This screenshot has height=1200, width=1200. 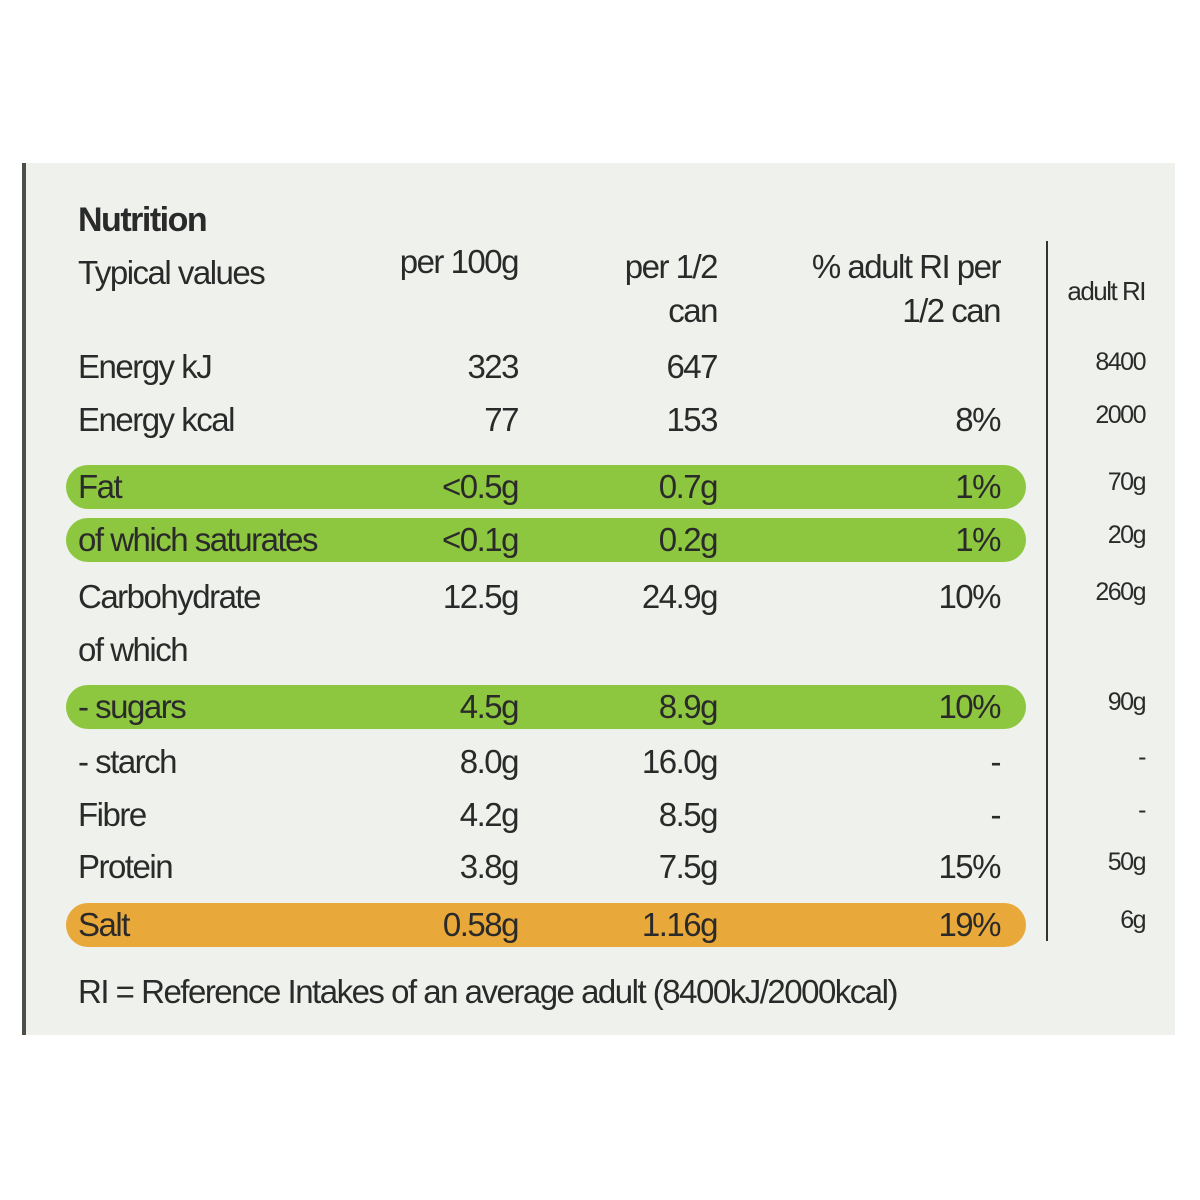 What do you see at coordinates (680, 924) in the screenshot?
I see `cell: 1.16g` at bounding box center [680, 924].